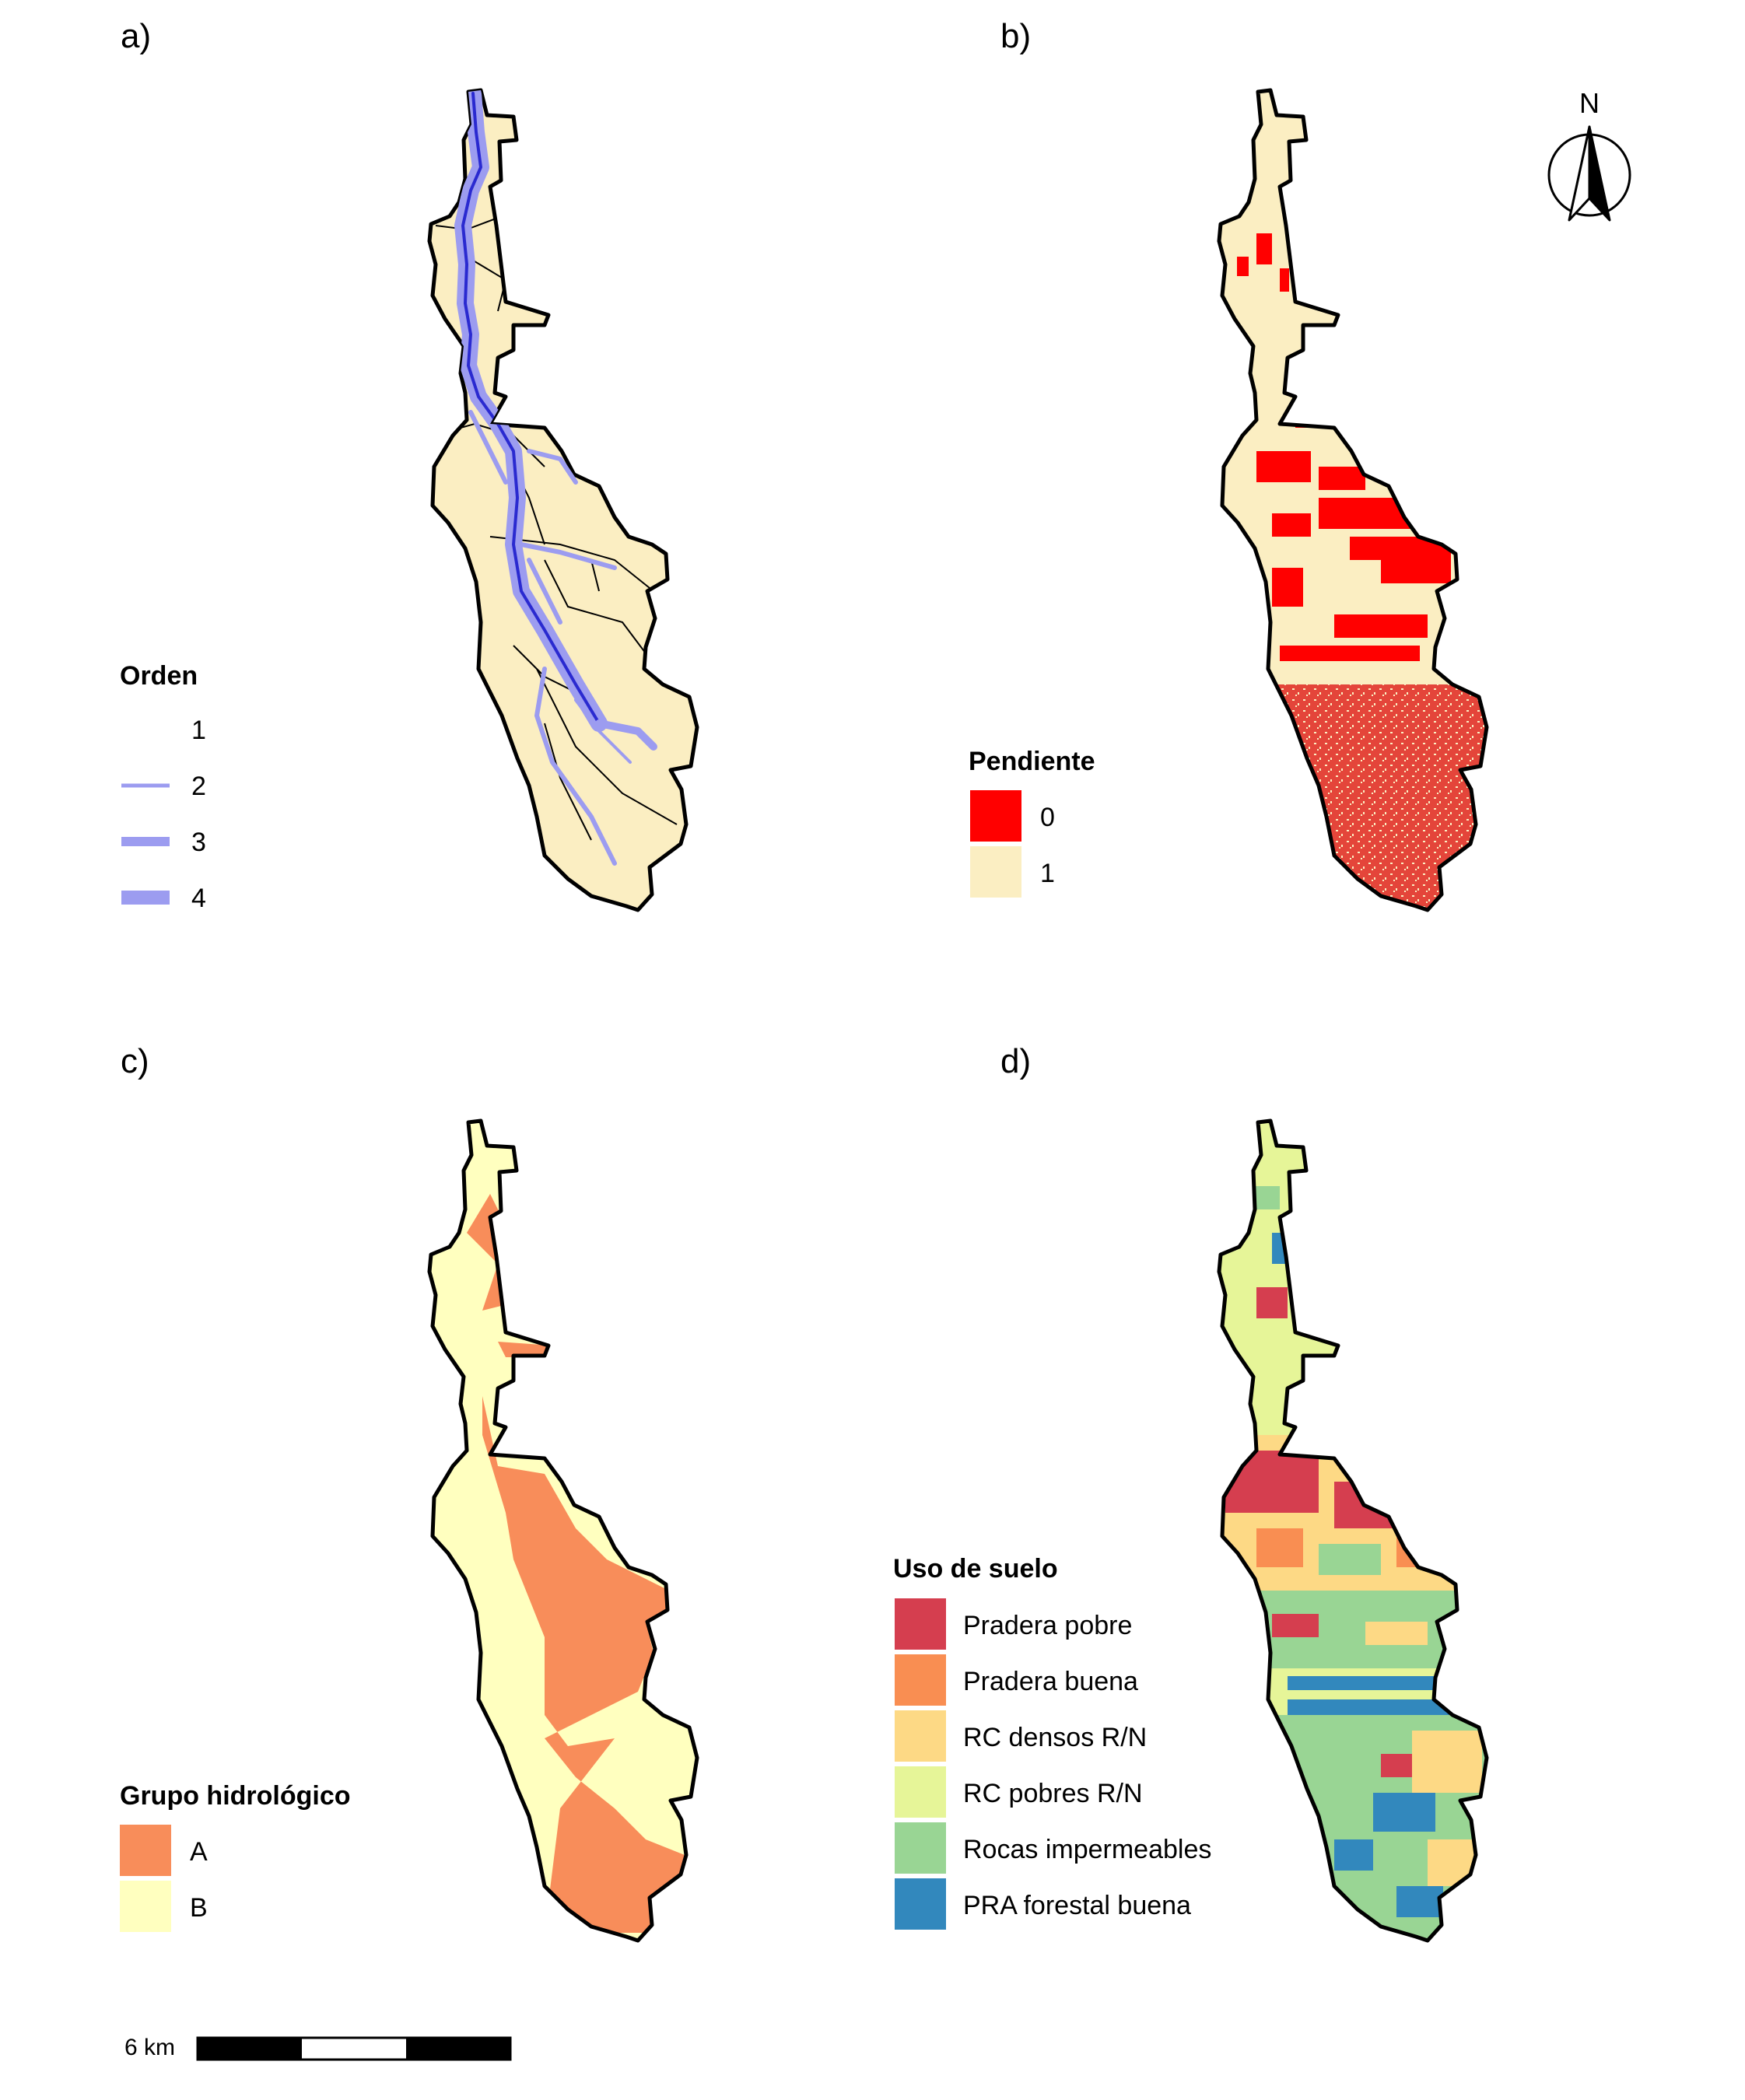  What do you see at coordinates (1053, 1794) in the screenshot?
I see `legend-d-label-3: RC pobres R/N` at bounding box center [1053, 1794].